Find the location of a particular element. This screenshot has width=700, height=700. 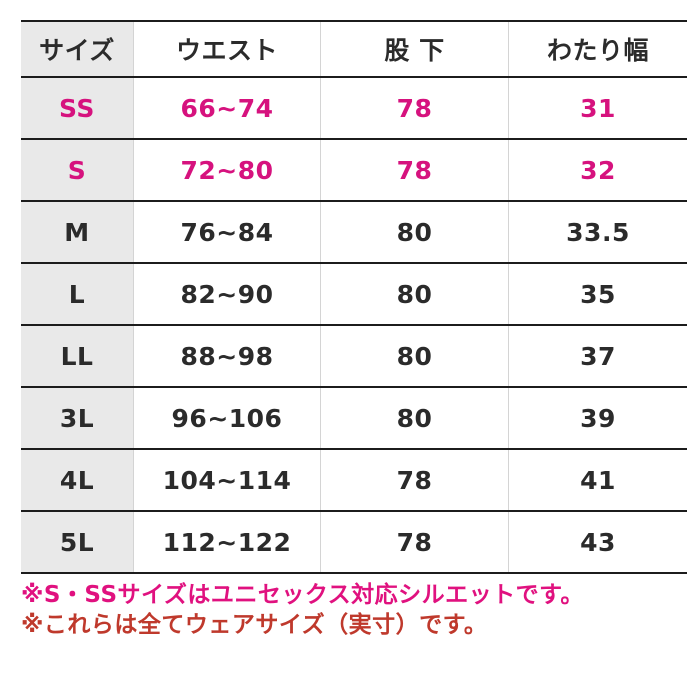

cell-watari: 41 is located at coordinates (597, 480).